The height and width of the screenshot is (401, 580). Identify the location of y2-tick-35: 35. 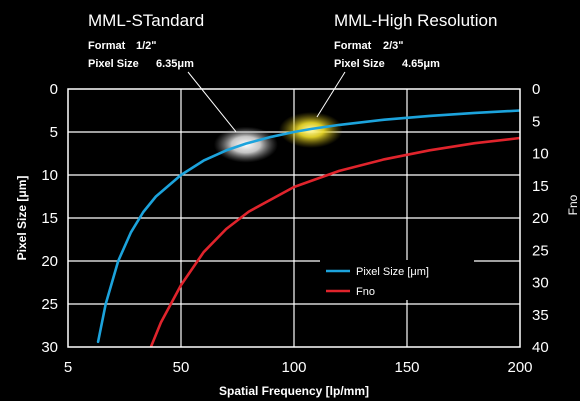
(540, 315).